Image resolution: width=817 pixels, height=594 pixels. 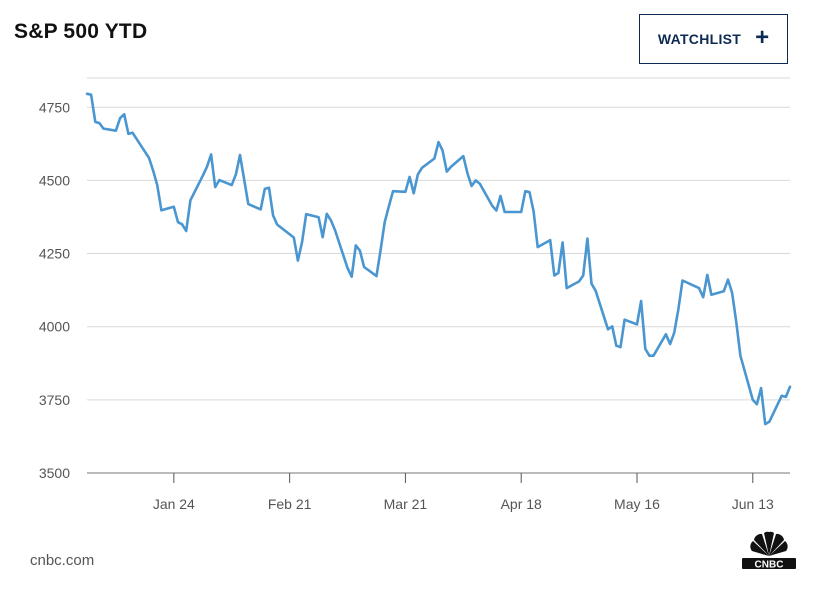 What do you see at coordinates (54, 107) in the screenshot?
I see `y-tick-label: 4750` at bounding box center [54, 107].